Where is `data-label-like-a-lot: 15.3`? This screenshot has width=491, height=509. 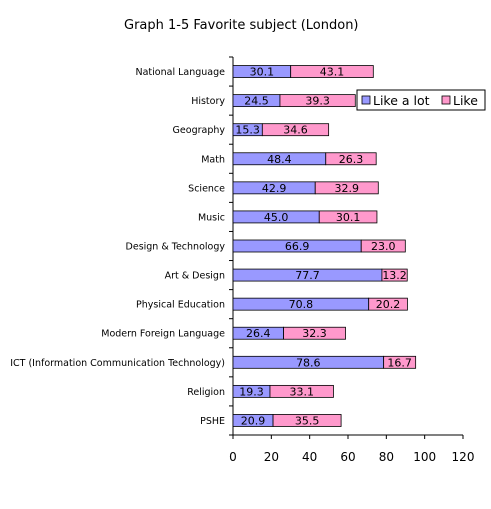
data-label-like-a-lot: 15.3 is located at coordinates (247, 130).